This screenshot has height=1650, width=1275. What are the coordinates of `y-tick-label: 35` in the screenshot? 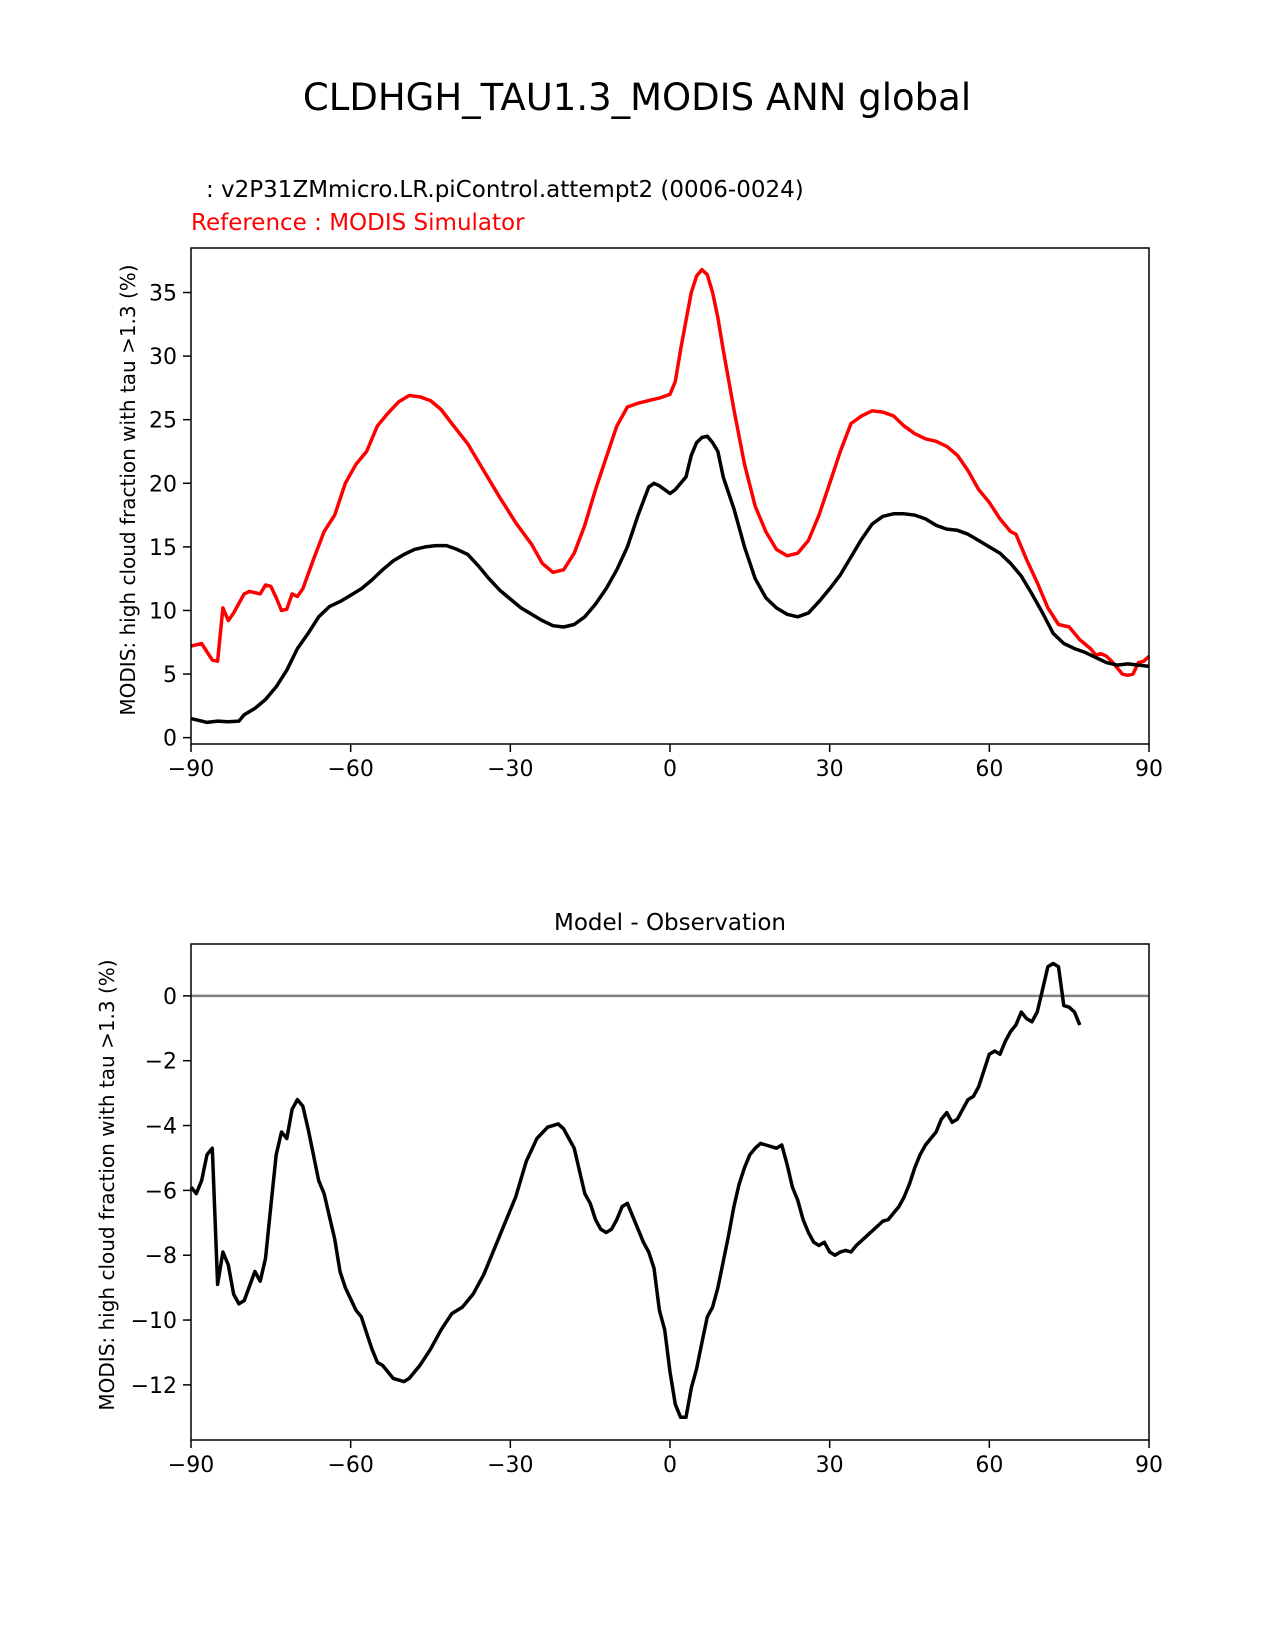 It's located at (163, 294).